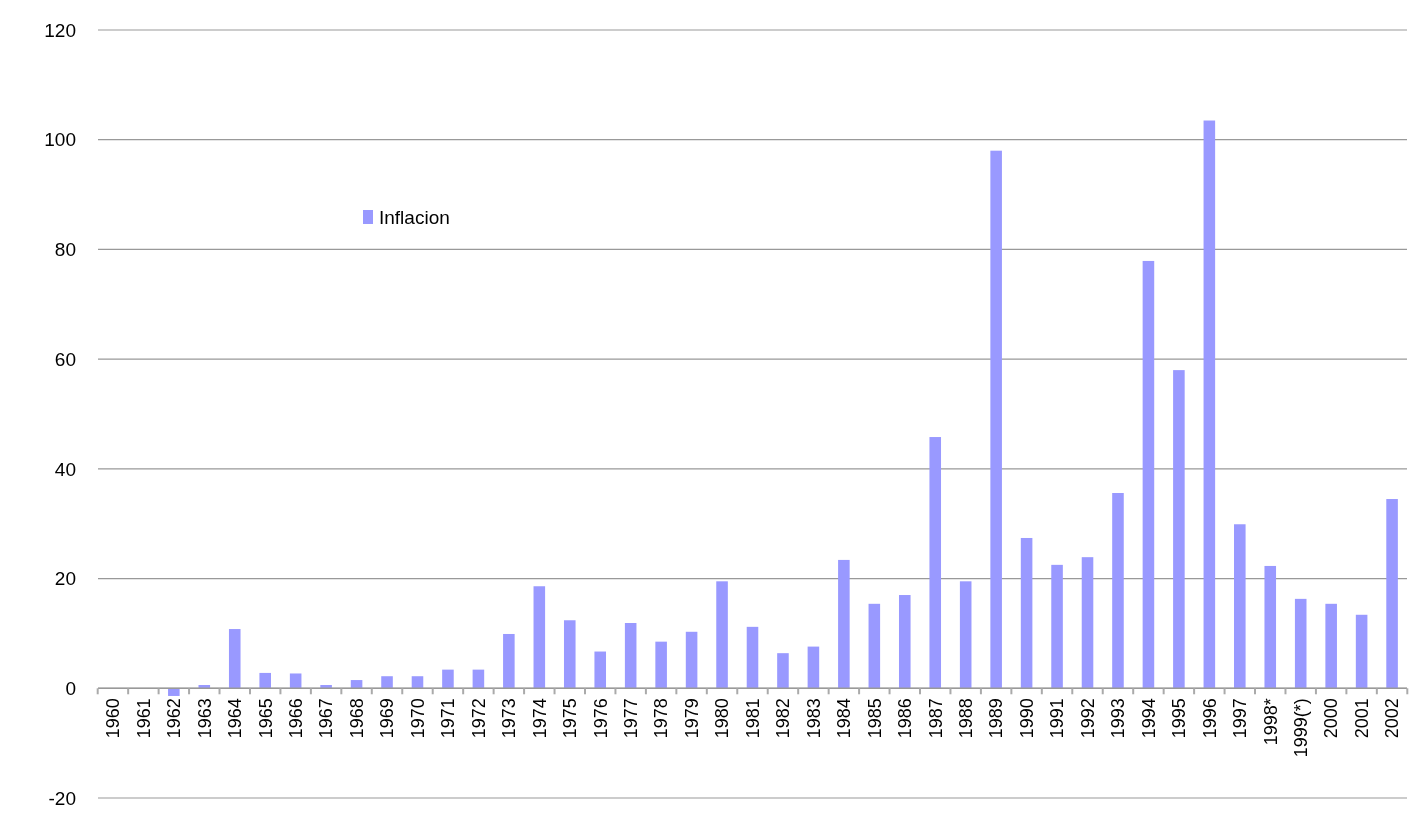 This screenshot has width=1425, height=829. What do you see at coordinates (996, 718) in the screenshot?
I see `x-tick-label: 1989` at bounding box center [996, 718].